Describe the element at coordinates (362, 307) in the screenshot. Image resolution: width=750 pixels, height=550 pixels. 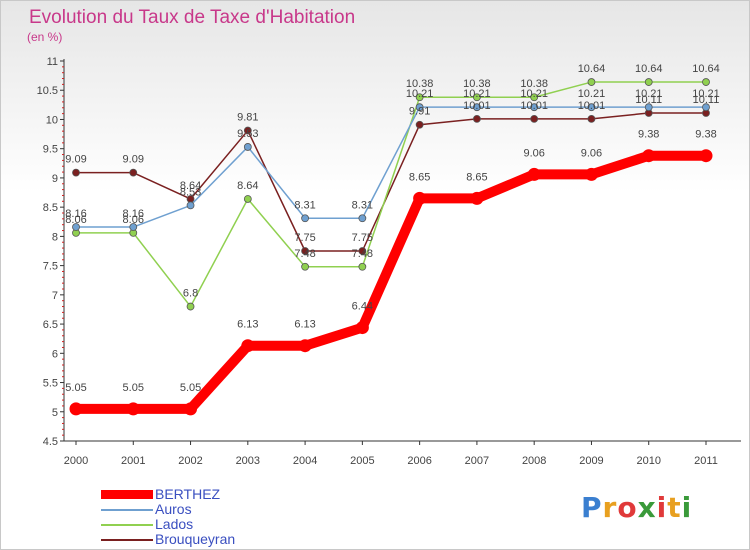
I see `data-label: 6.44` at that location.